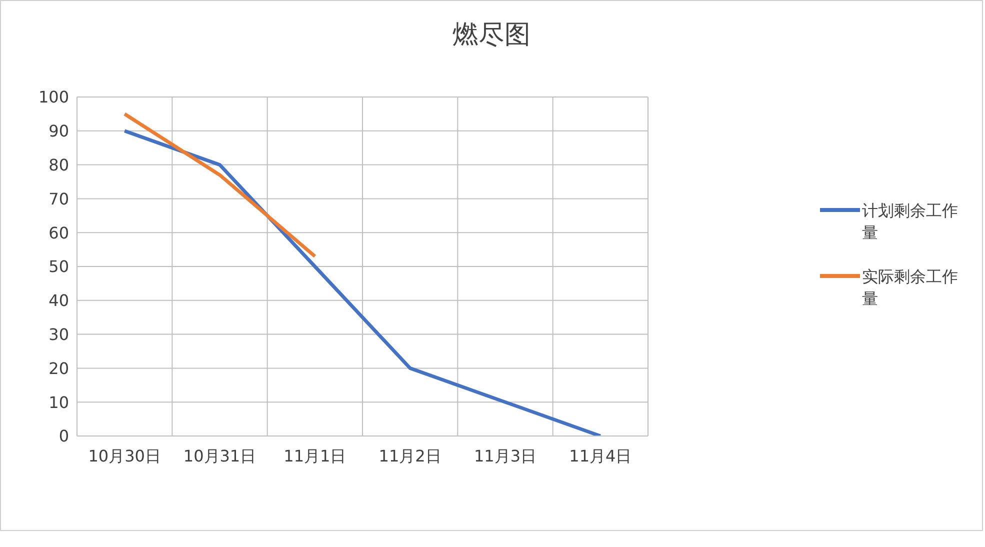 The height and width of the screenshot is (547, 985). Describe the element at coordinates (58, 368) in the screenshot. I see `y-tick-label: 20` at that location.